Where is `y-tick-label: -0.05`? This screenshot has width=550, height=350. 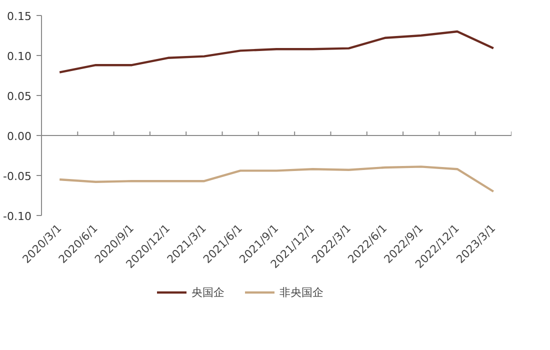
y-tick-label: -0.05 is located at coordinates (17, 176).